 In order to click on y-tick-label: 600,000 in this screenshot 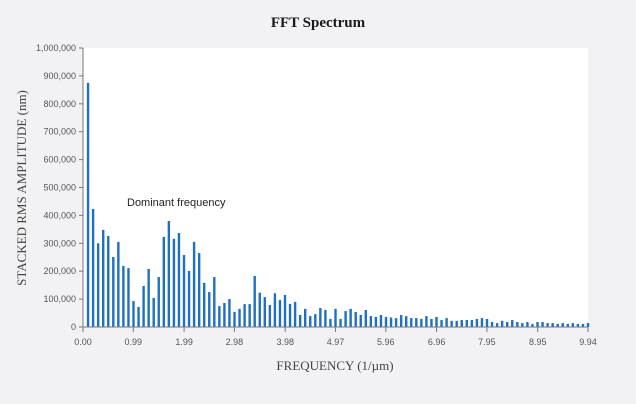, I will do `click(59, 160)`.